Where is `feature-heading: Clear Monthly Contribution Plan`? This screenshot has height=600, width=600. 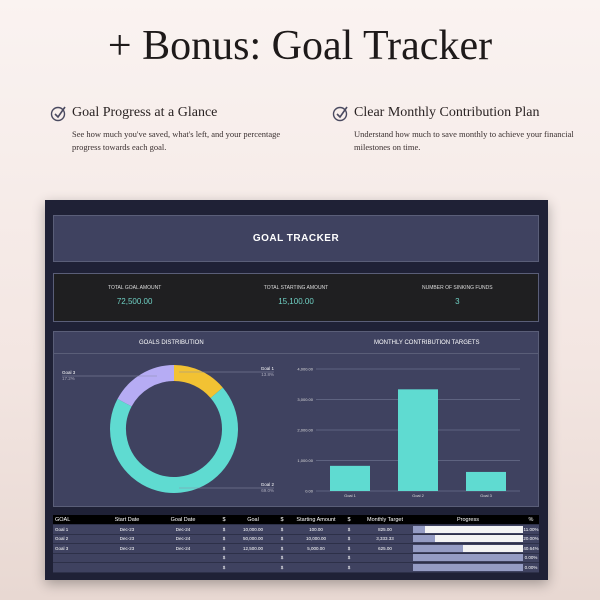
feature-heading: Clear Monthly Contribution Plan is located at coordinates (447, 112).